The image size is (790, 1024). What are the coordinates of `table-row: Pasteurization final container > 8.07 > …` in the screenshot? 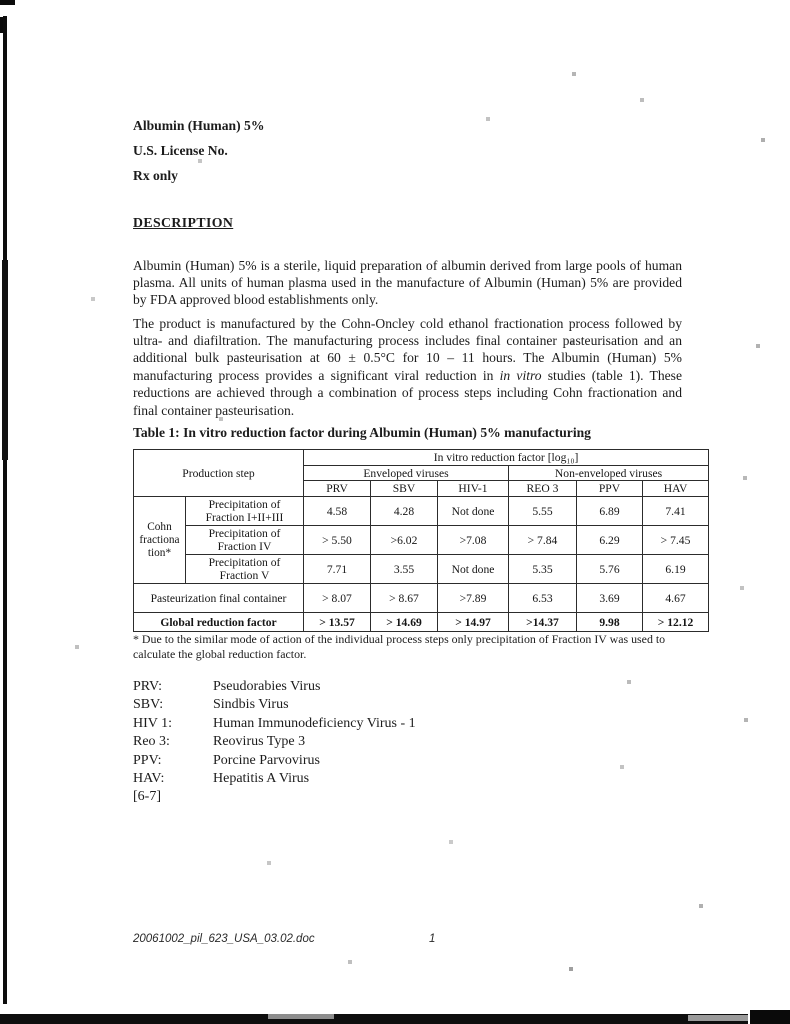 It's located at (421, 598).